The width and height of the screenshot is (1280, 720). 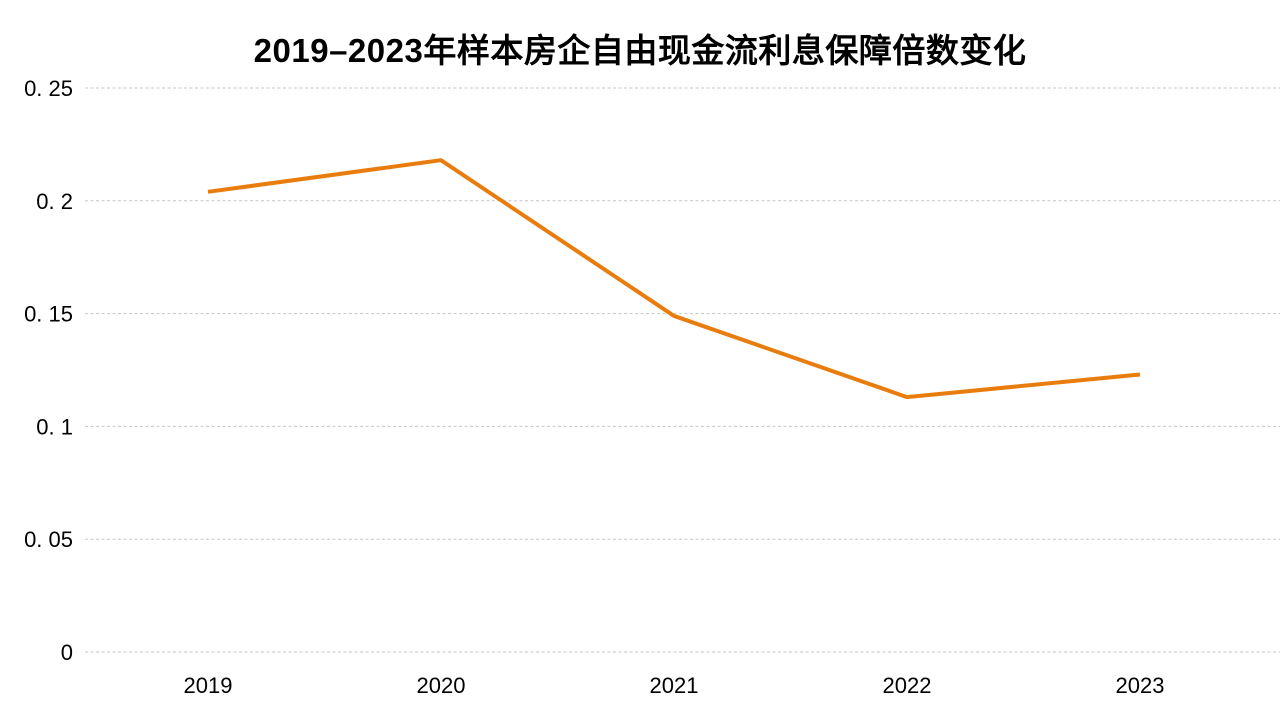 I want to click on y-tick-label: 0. 2, so click(x=54, y=201).